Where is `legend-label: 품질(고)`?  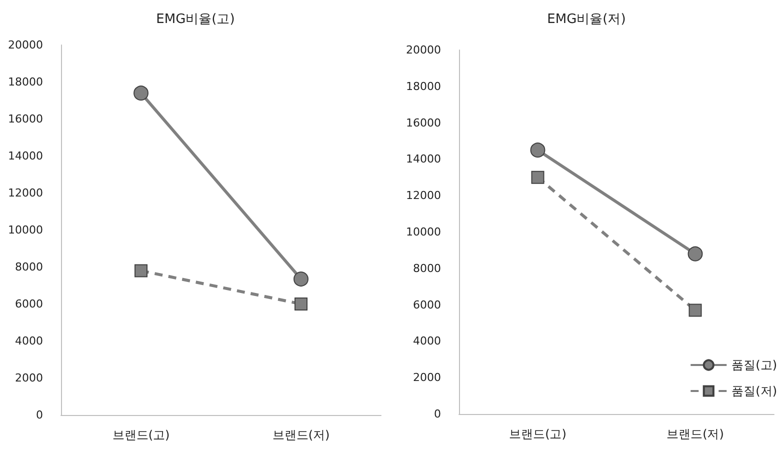
legend-label: 품질(고) is located at coordinates (755, 365).